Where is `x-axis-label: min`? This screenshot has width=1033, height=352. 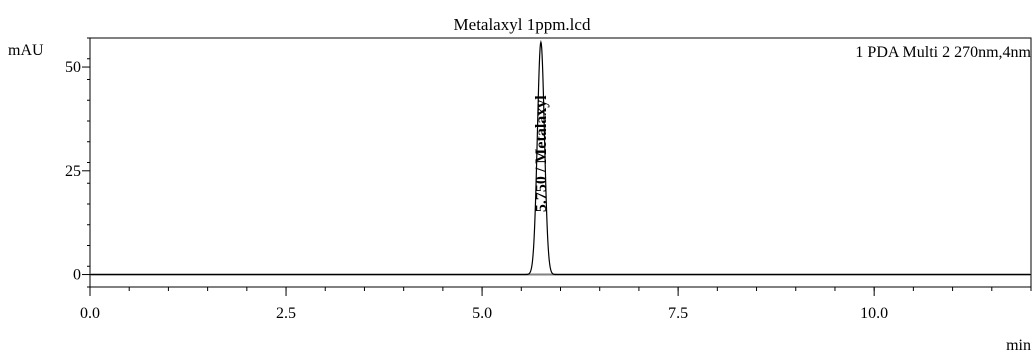
x-axis-label: min is located at coordinates (1018, 344).